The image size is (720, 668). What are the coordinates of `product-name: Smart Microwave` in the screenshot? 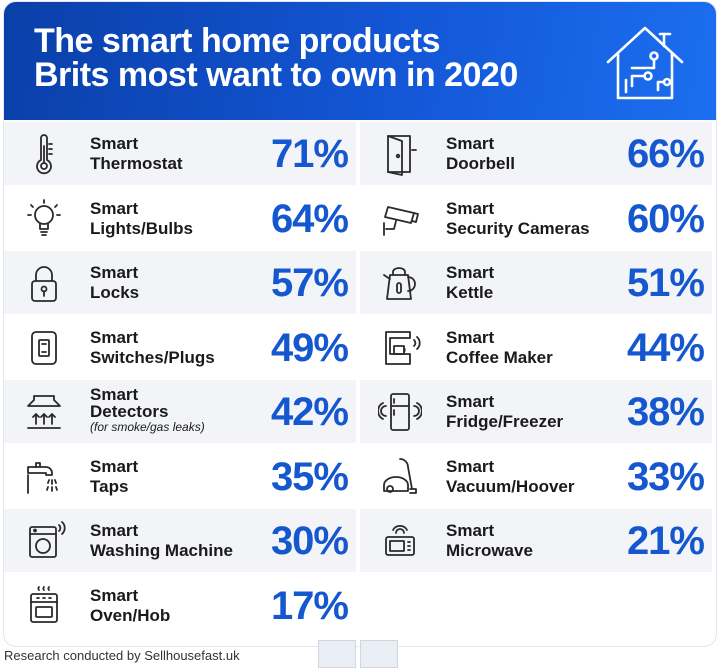 It's located at (536, 541).